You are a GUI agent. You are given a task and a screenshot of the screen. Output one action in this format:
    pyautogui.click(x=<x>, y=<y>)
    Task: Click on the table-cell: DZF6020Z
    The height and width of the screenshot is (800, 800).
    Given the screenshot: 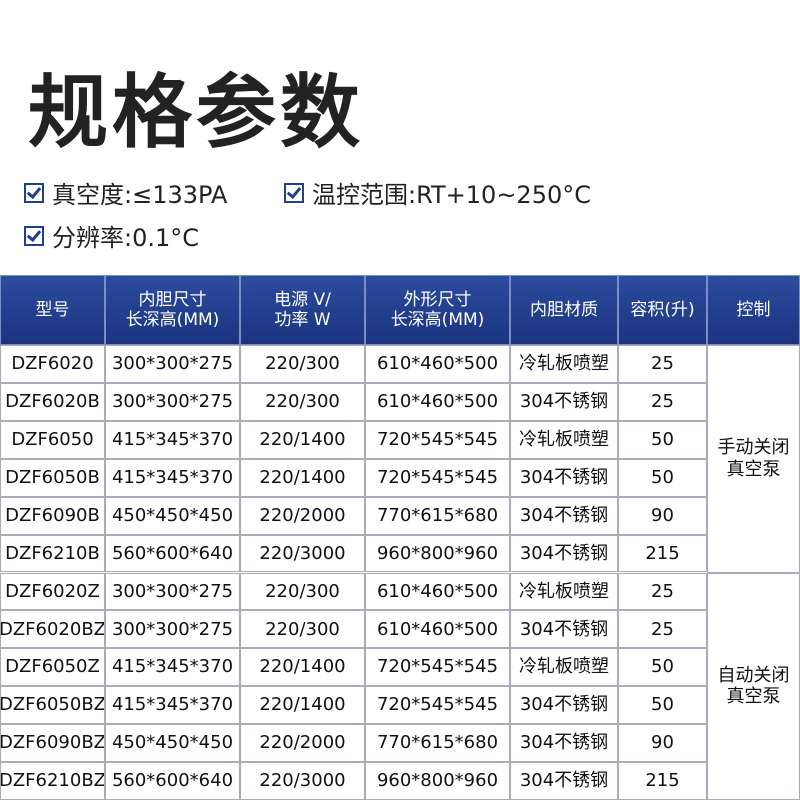 What is the action you would take?
    pyautogui.click(x=52, y=591)
    